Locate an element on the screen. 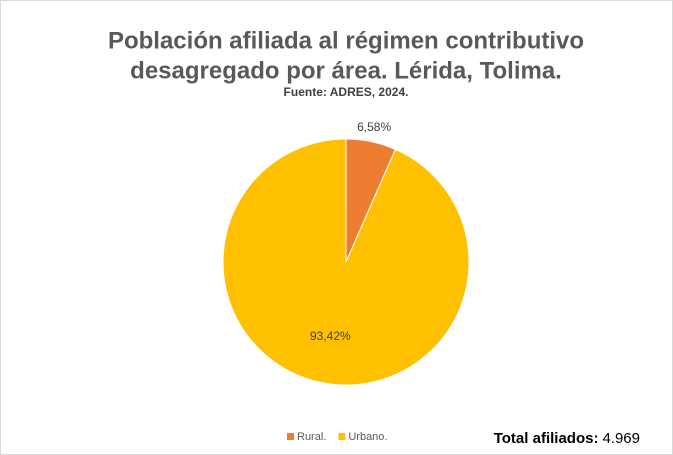  data-label: 93,42% is located at coordinates (330, 336).